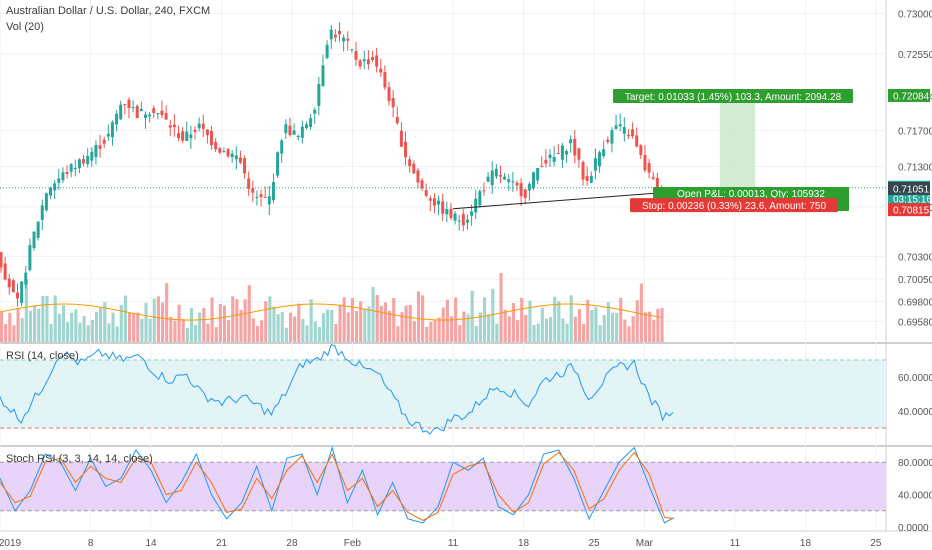  I want to click on x-tick-label: 18, so click(524, 543).